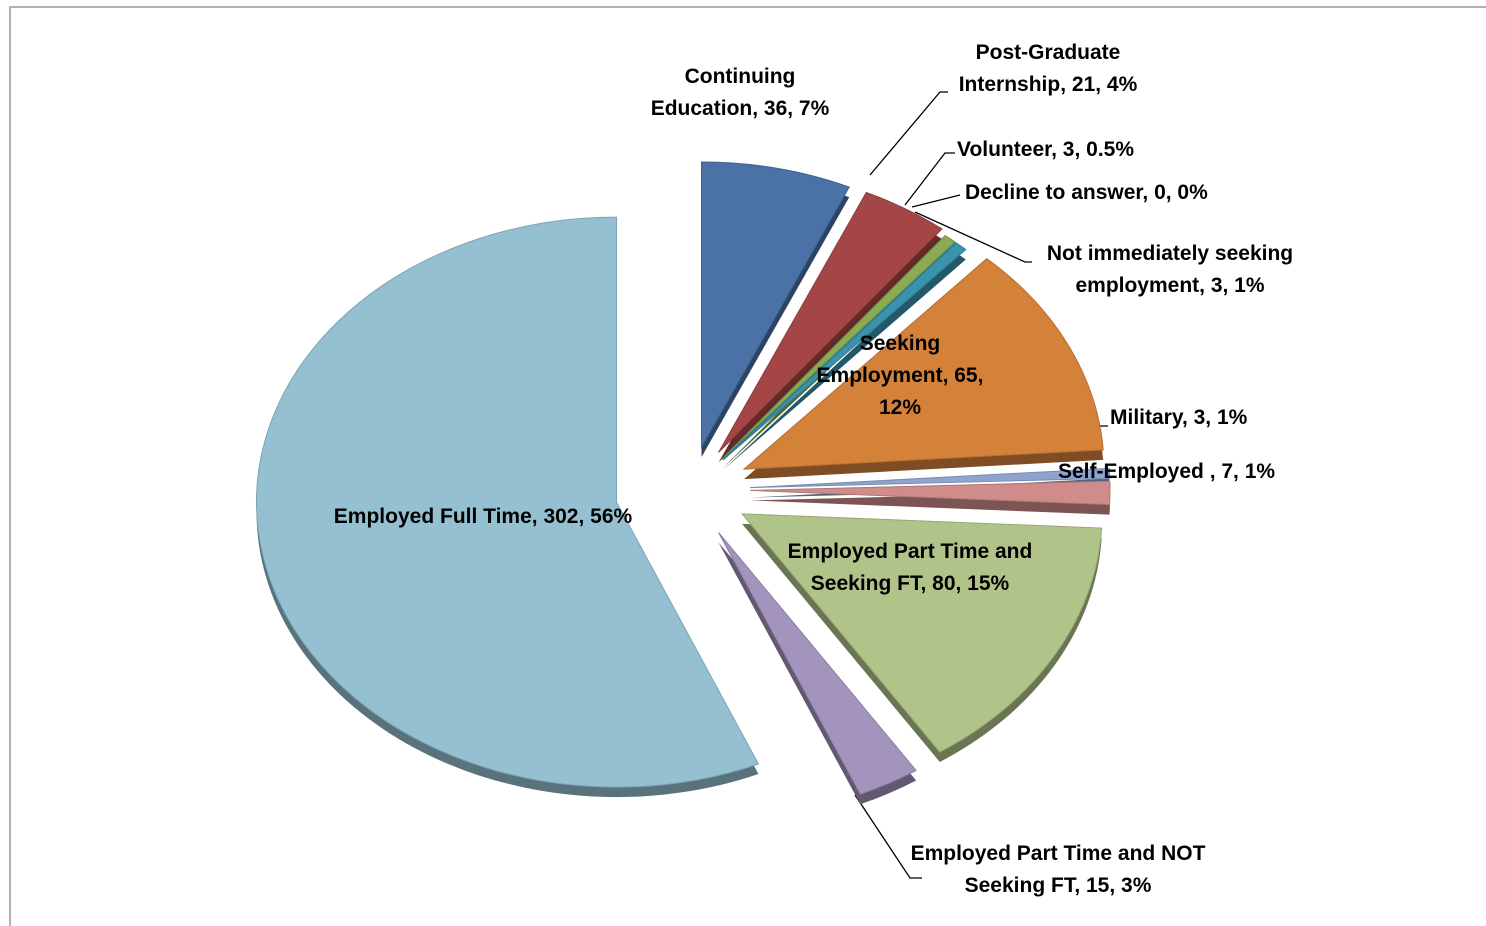  I want to click on data-label: Seeking Employment, 65, 12%, so click(900, 375).